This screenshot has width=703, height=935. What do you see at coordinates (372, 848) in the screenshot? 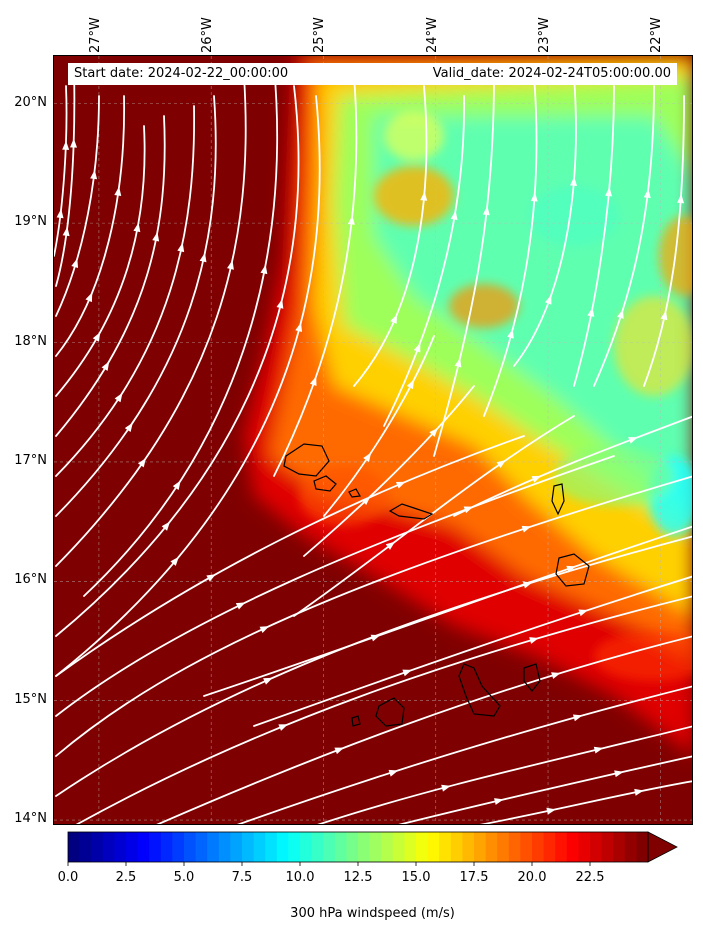
I see `colorbar` at bounding box center [372, 848].